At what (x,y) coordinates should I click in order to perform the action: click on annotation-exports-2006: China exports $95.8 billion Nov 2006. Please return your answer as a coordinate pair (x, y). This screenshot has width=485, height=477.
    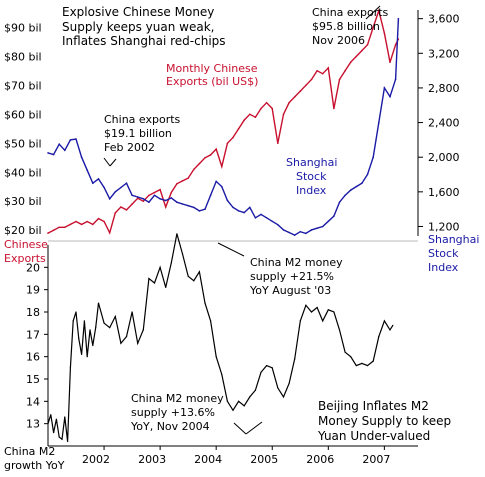
    Looking at the image, I should click on (352, 26).